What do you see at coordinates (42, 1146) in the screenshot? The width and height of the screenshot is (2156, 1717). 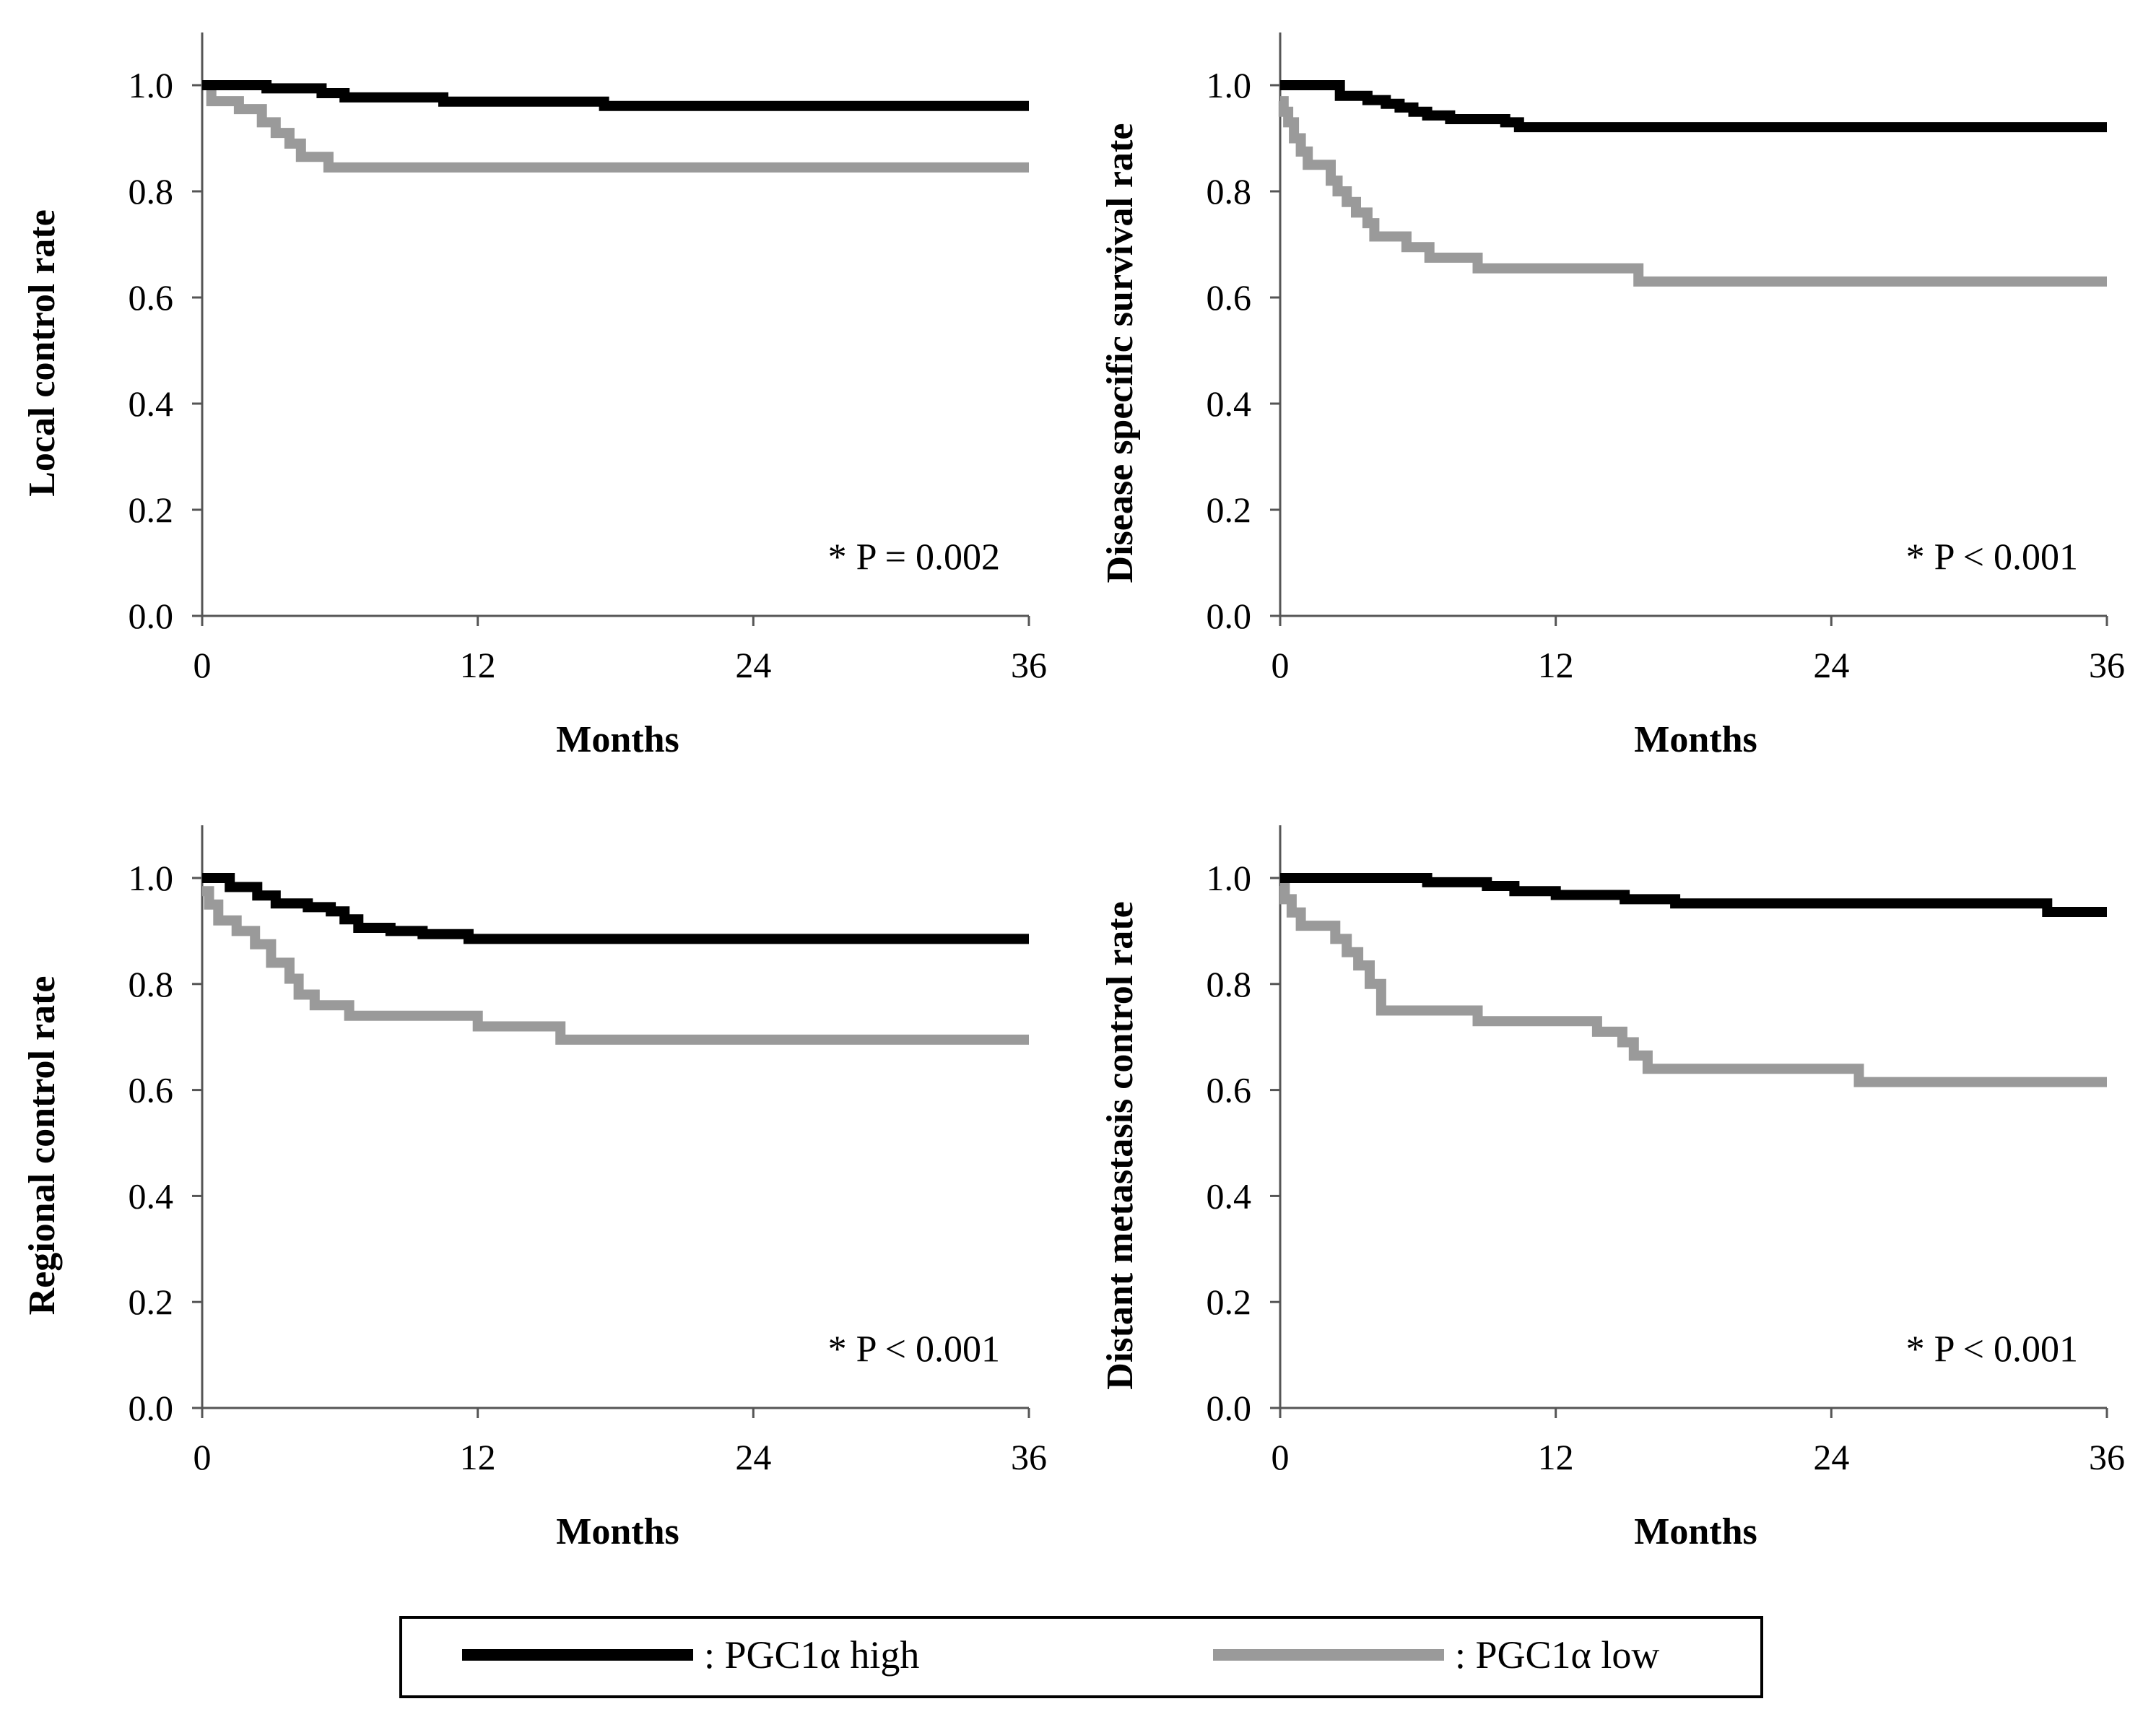 I see `y-axis-title: Regional control rate` at bounding box center [42, 1146].